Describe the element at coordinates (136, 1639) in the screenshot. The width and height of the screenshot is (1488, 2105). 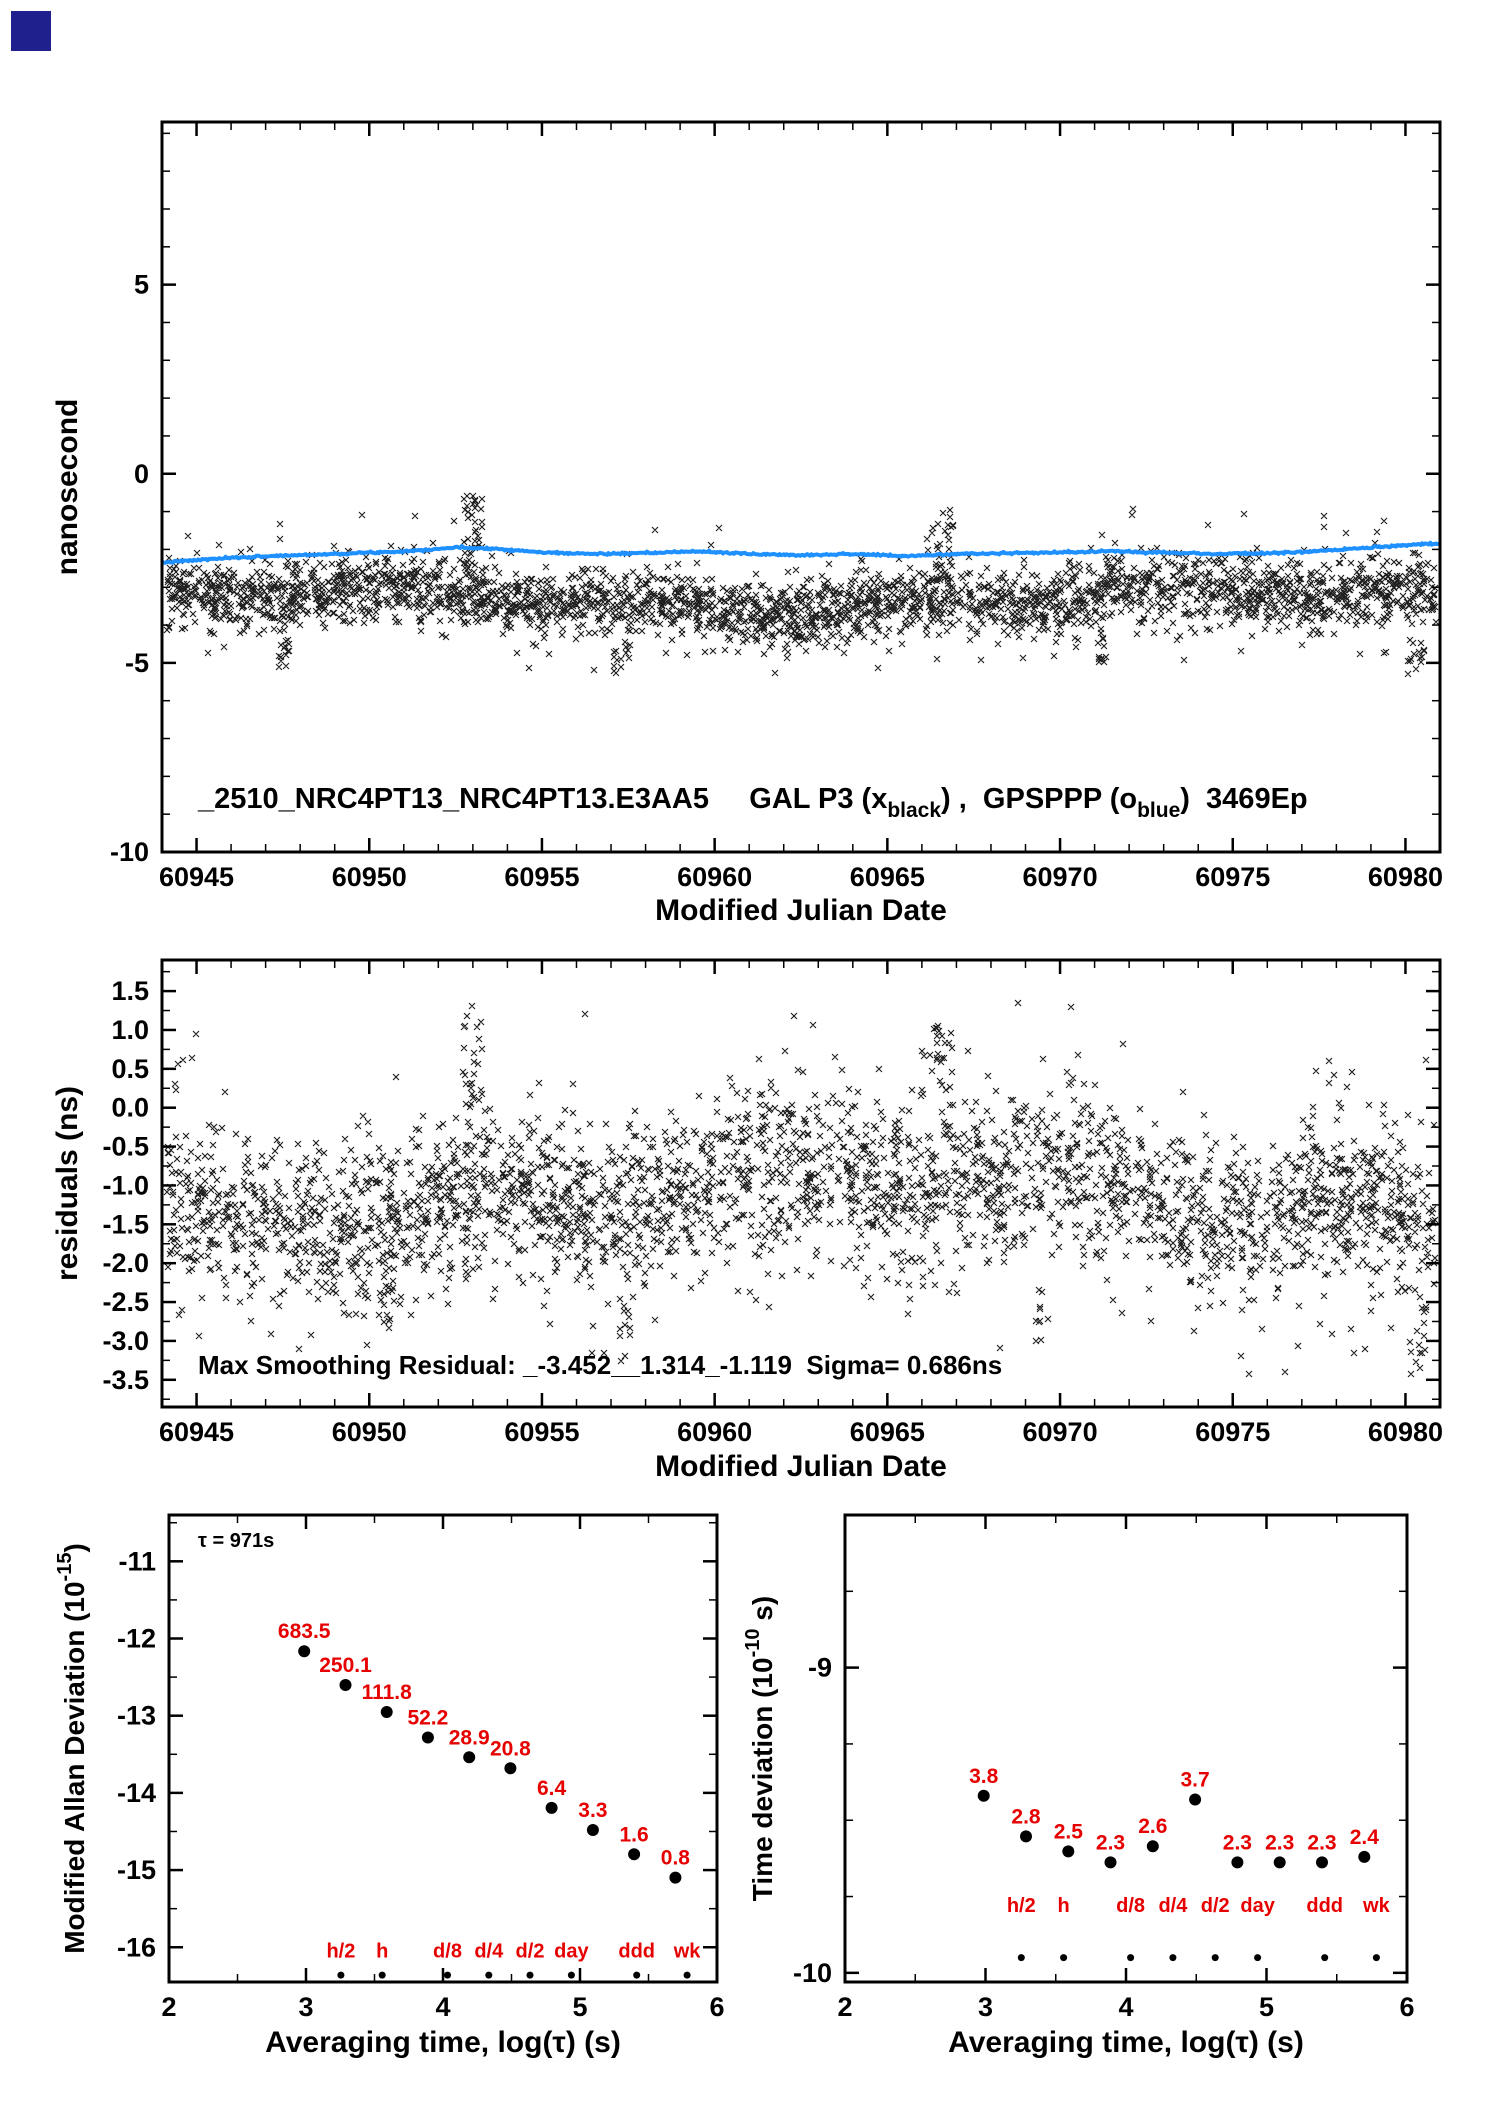
I see `y-tick-label: -12` at that location.